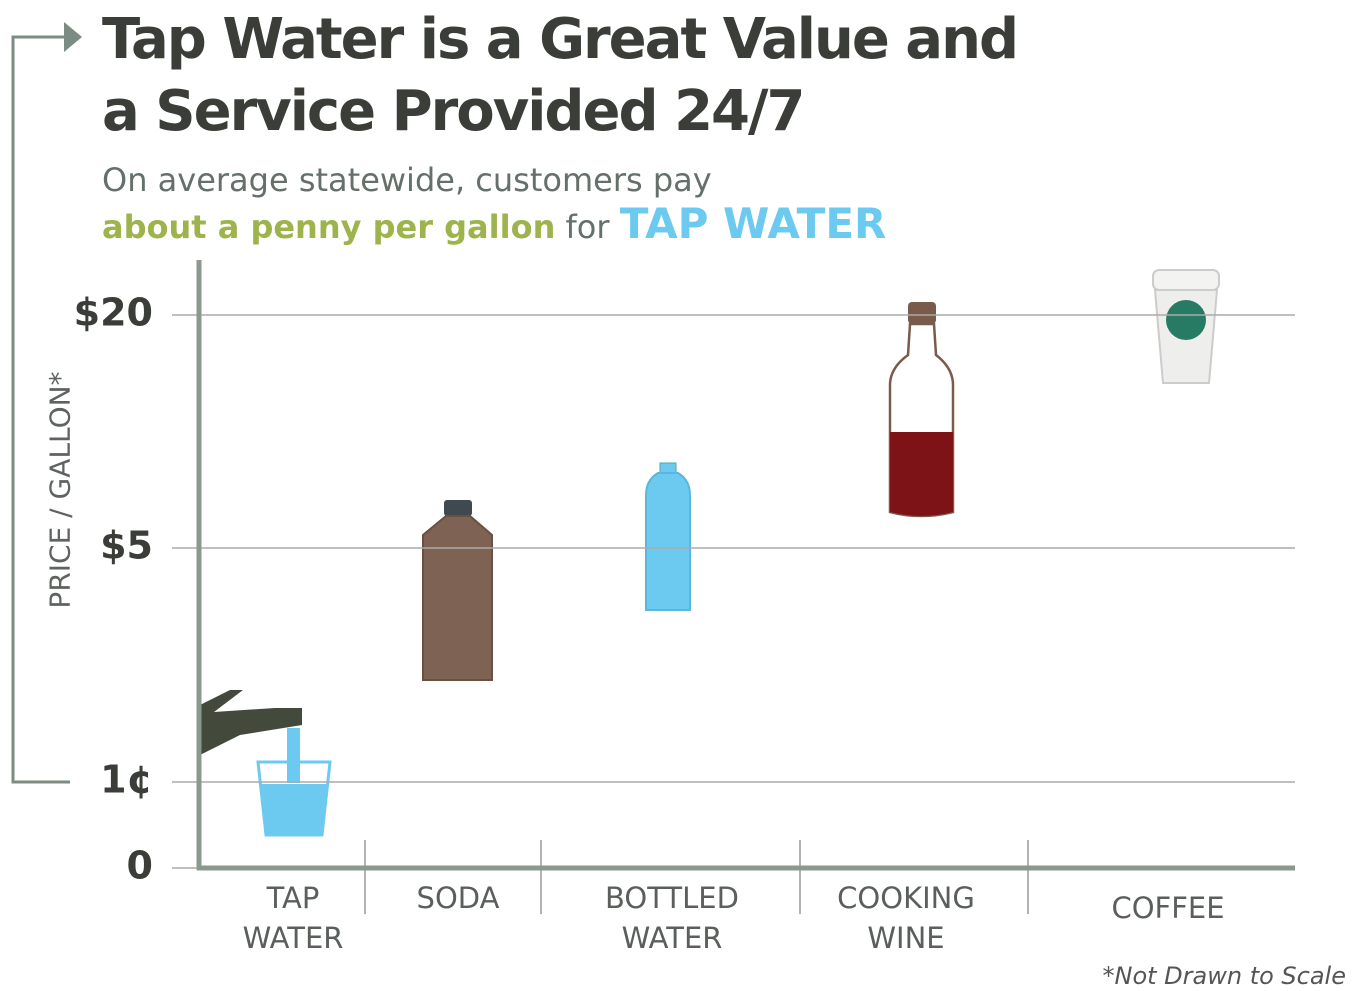  I want to click on separators, so click(696, 877).